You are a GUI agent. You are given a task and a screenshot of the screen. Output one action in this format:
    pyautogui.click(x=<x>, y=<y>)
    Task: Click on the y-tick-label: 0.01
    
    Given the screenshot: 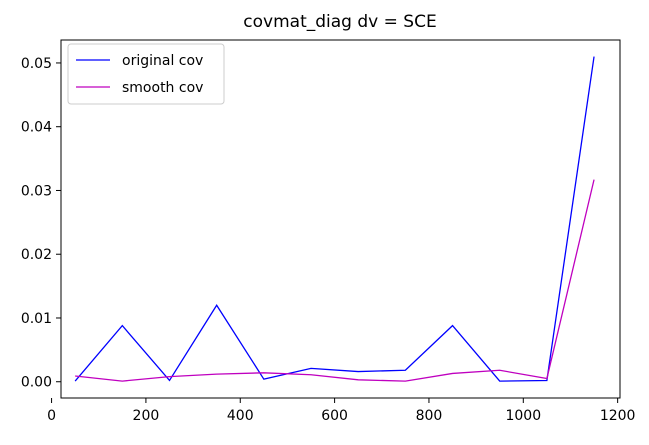 What is the action you would take?
    pyautogui.click(x=36, y=319)
    